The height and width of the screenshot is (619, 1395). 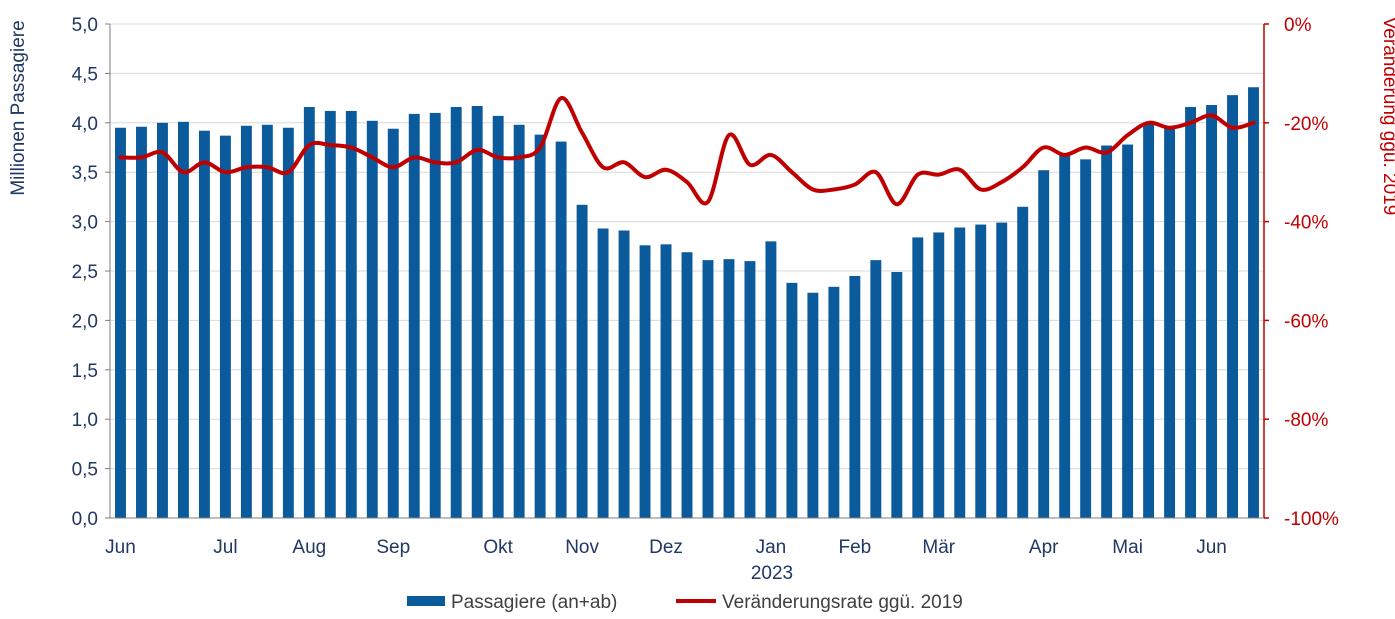 I want to click on x-tick-label: Okt, so click(x=498, y=547).